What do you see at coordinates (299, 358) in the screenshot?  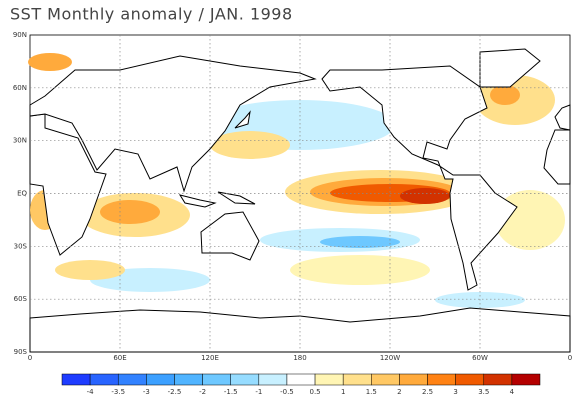 I see `lon-label: 180` at bounding box center [299, 358].